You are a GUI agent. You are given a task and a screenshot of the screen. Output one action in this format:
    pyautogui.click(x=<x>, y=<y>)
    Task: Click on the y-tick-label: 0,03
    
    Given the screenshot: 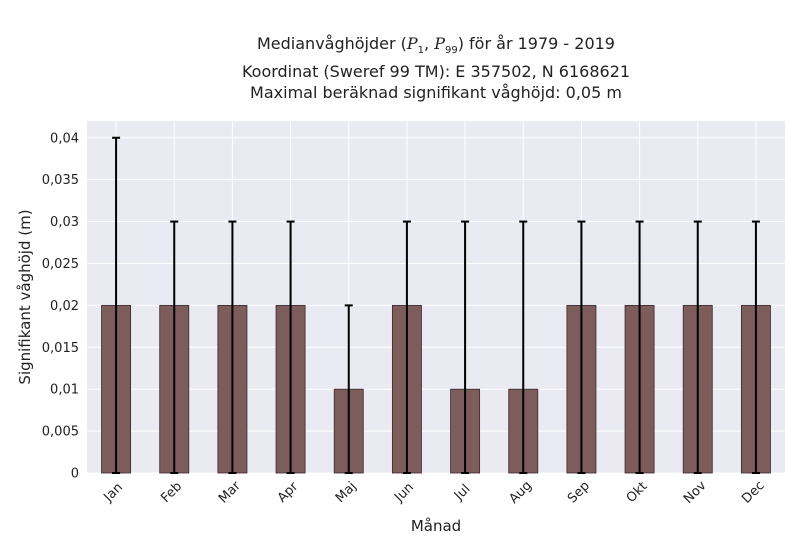 What is the action you would take?
    pyautogui.click(x=64, y=222)
    